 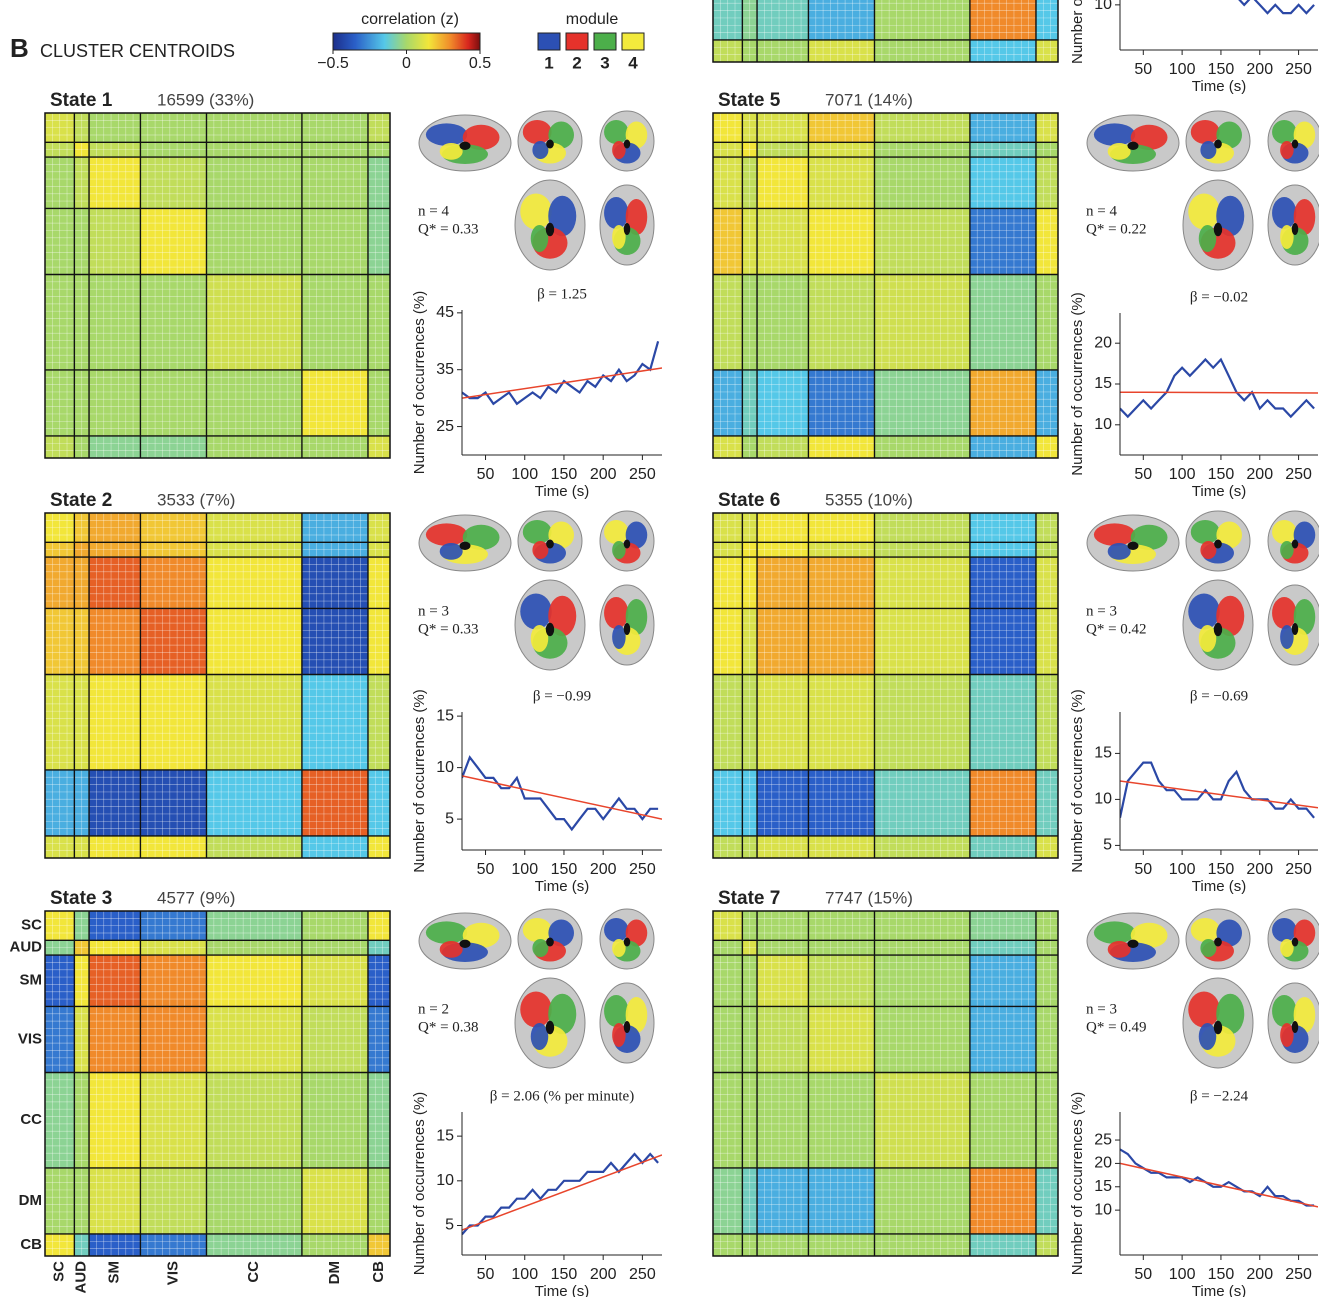 What do you see at coordinates (1103, 383) in the screenshot?
I see `y-tick-label: 15` at bounding box center [1103, 383].